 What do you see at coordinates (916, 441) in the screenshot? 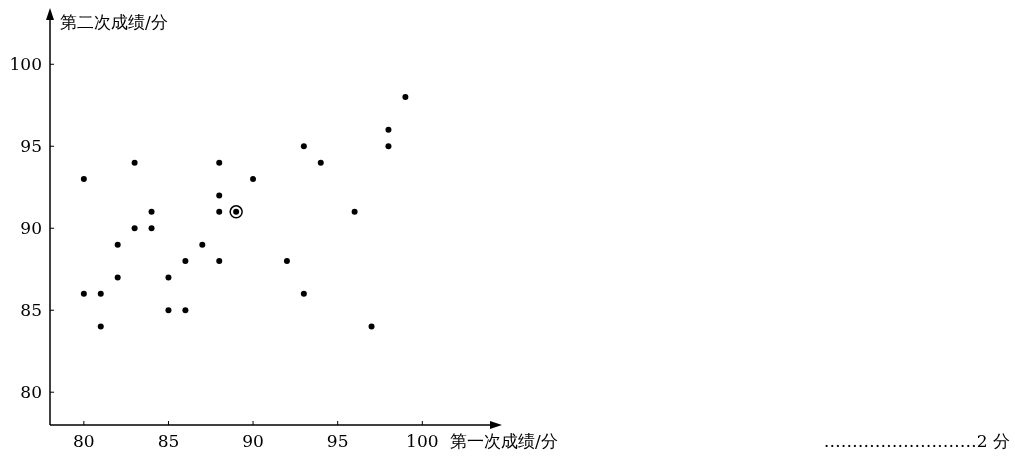
I see `text: ………………………2 分` at bounding box center [916, 441].